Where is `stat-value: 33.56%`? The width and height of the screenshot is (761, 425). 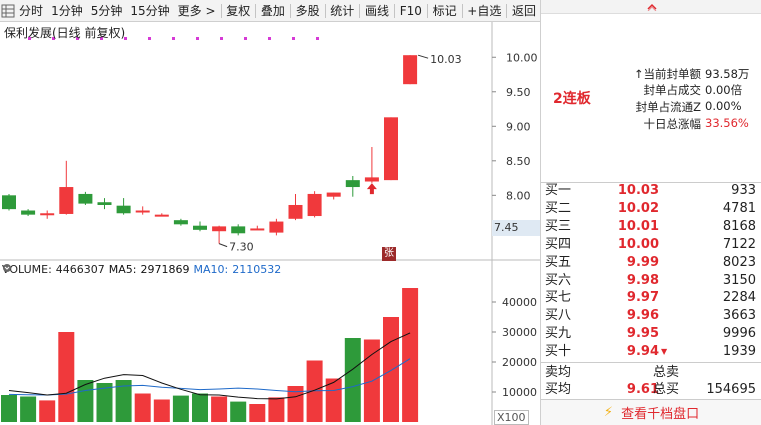 stat-value: 33.56% is located at coordinates (727, 123).